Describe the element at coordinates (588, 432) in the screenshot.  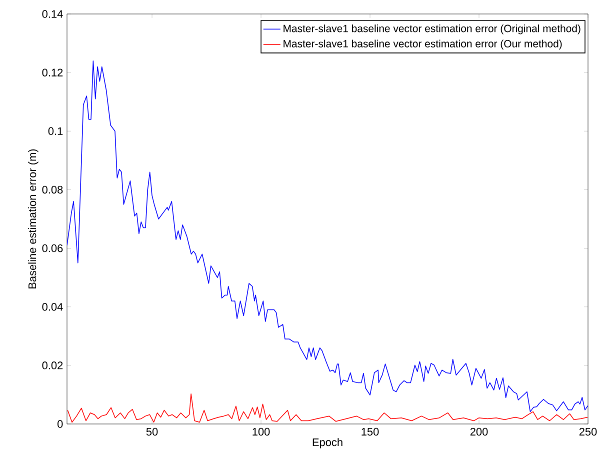
I see `x-tick-label: 250` at that location.